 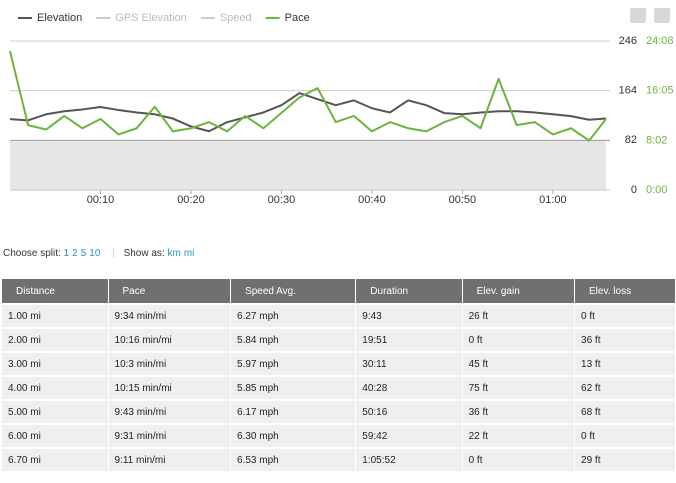 What do you see at coordinates (519, 387) in the screenshot?
I see `table-cell: 75 ft` at bounding box center [519, 387].